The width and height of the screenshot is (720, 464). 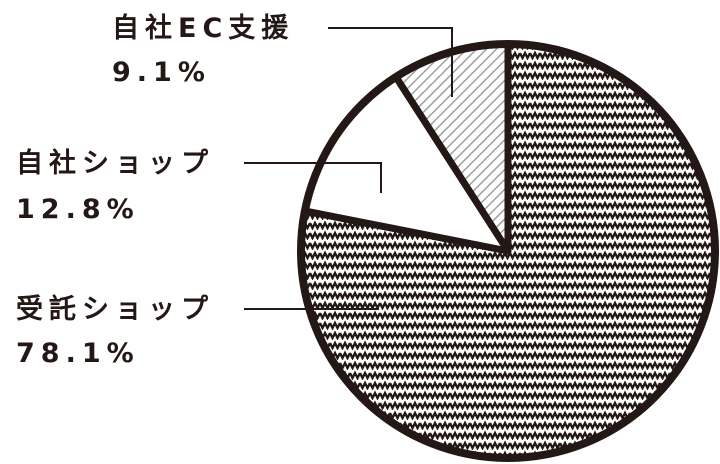 What do you see at coordinates (161, 72) in the screenshot?
I see `slice-value-ec-support: 9.1%` at bounding box center [161, 72].